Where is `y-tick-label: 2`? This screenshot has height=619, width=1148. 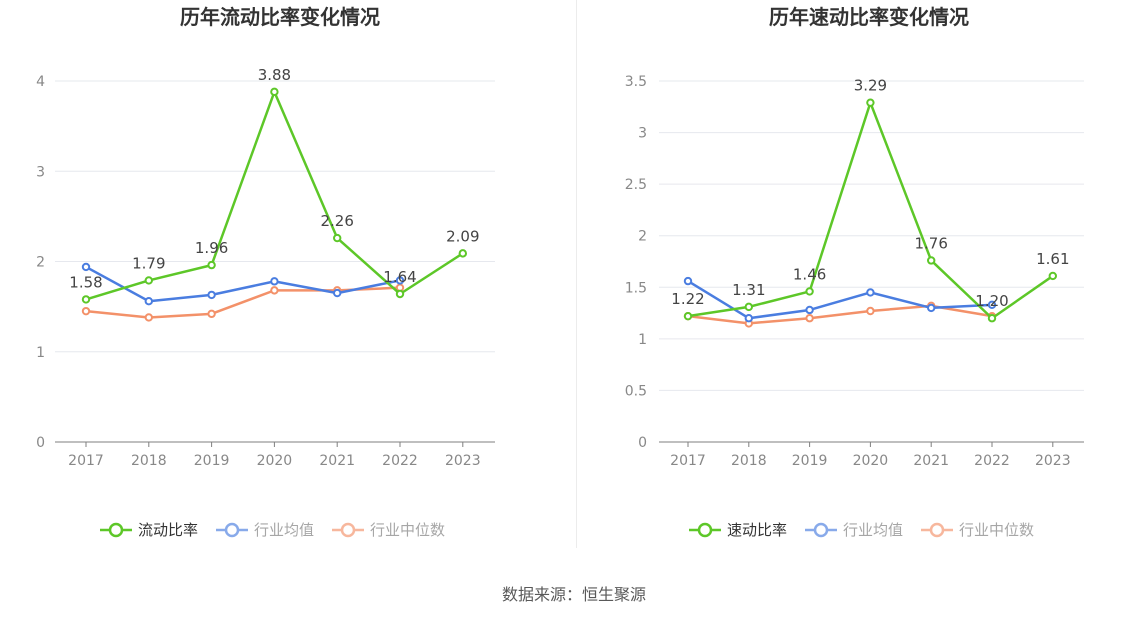 y-tick-label: 2 is located at coordinates (642, 237).